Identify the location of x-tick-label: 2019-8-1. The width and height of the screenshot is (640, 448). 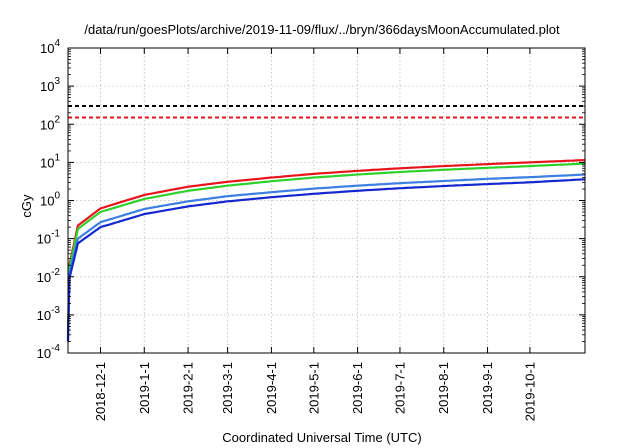
(443, 388).